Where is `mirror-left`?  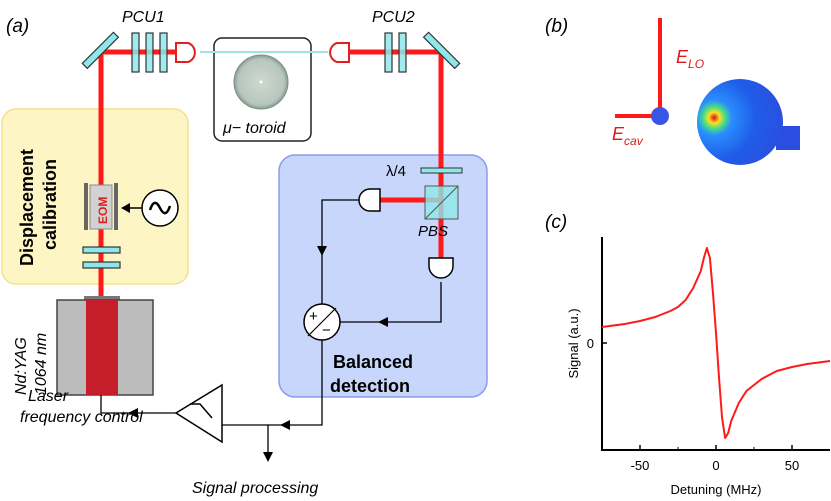
mirror-left is located at coordinates (100, 50).